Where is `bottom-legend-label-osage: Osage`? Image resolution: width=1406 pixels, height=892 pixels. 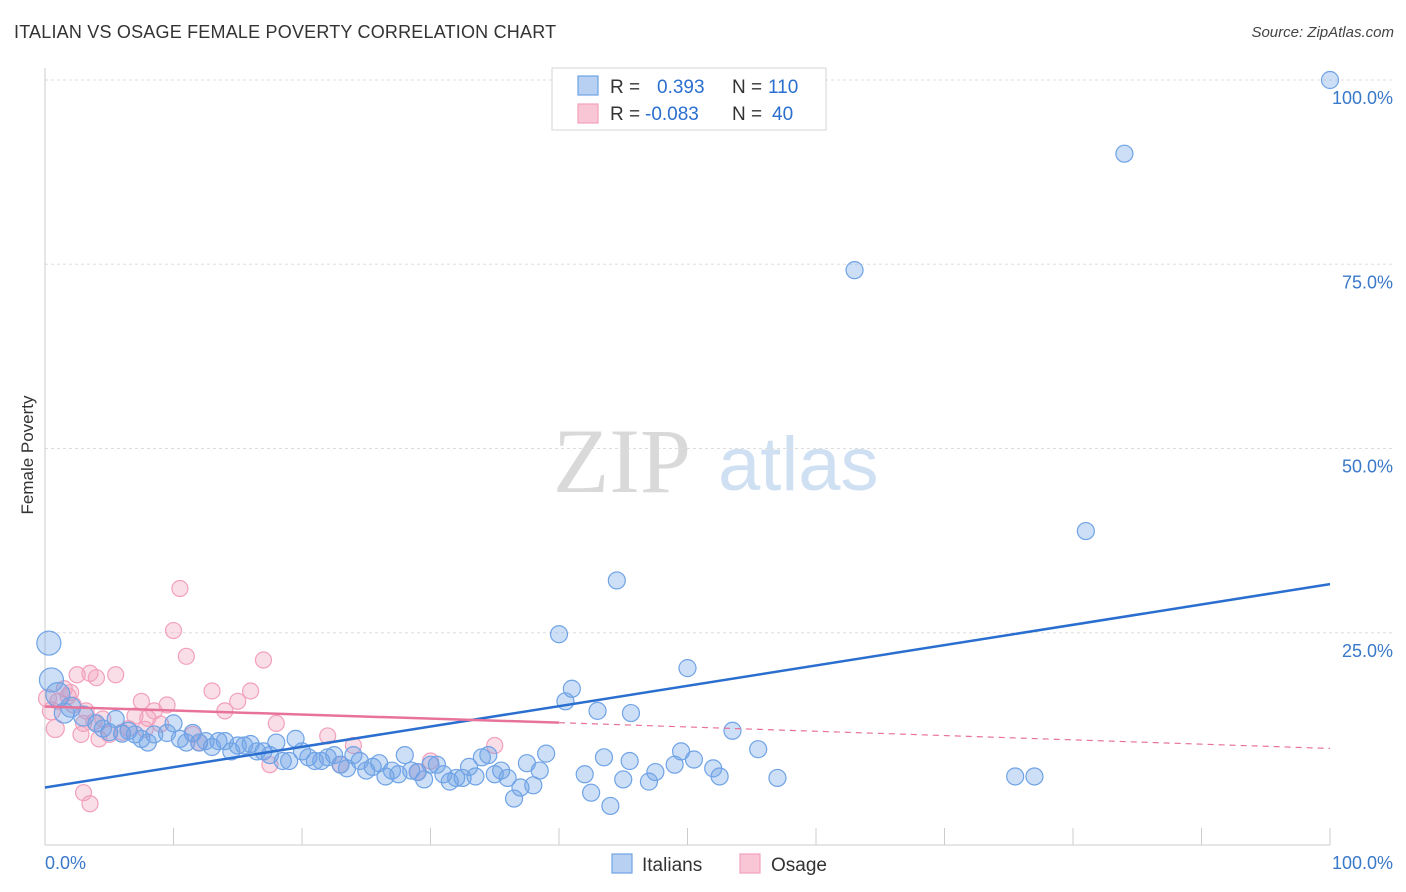
bottom-legend-label-osage: Osage is located at coordinates (799, 865).